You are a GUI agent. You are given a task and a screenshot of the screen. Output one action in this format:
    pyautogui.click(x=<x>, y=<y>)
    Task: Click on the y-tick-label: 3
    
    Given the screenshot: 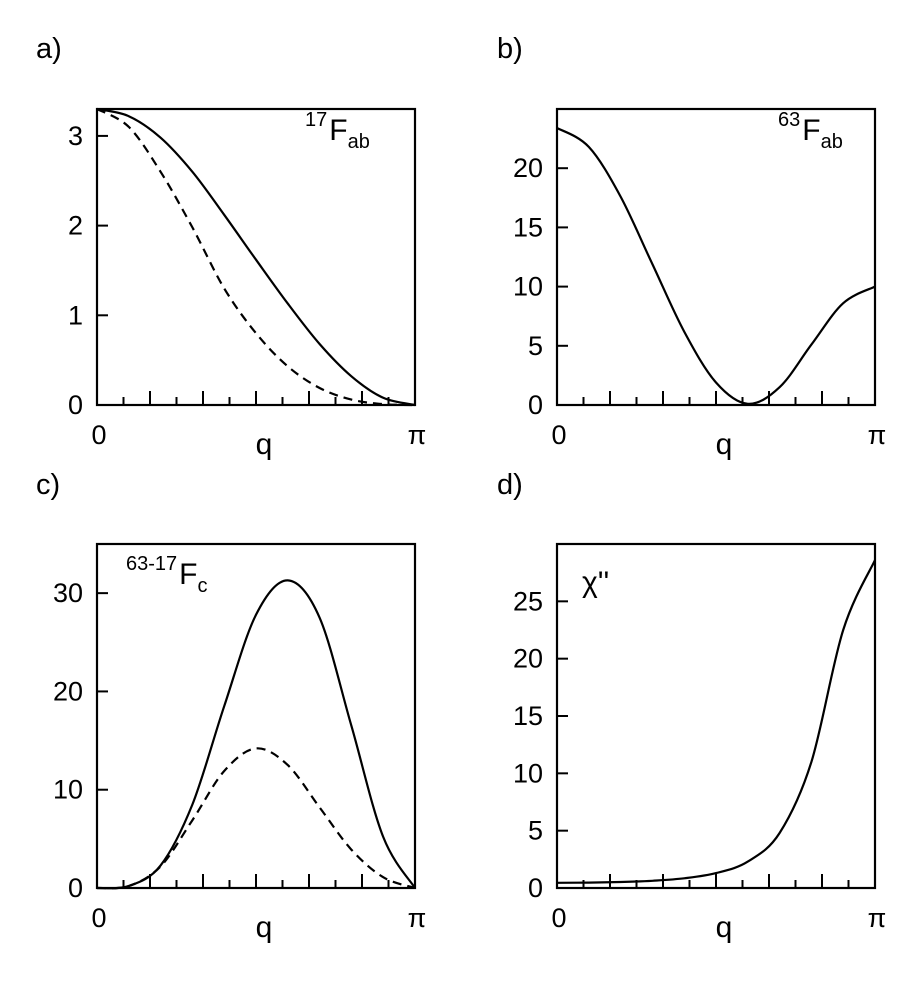 What is the action you would take?
    pyautogui.click(x=75, y=136)
    